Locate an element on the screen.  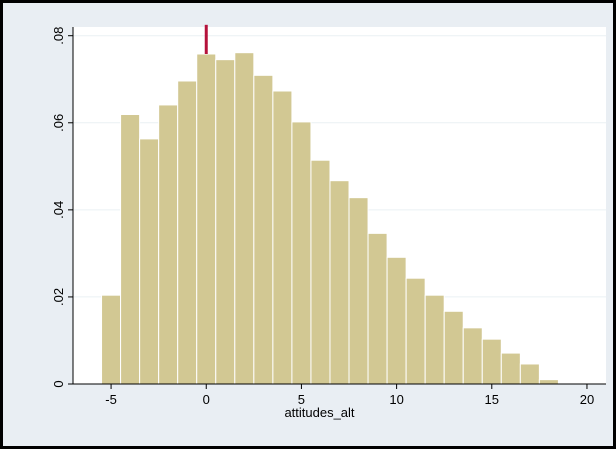
y-tick-label-3: .06 is located at coordinates (58, 123).